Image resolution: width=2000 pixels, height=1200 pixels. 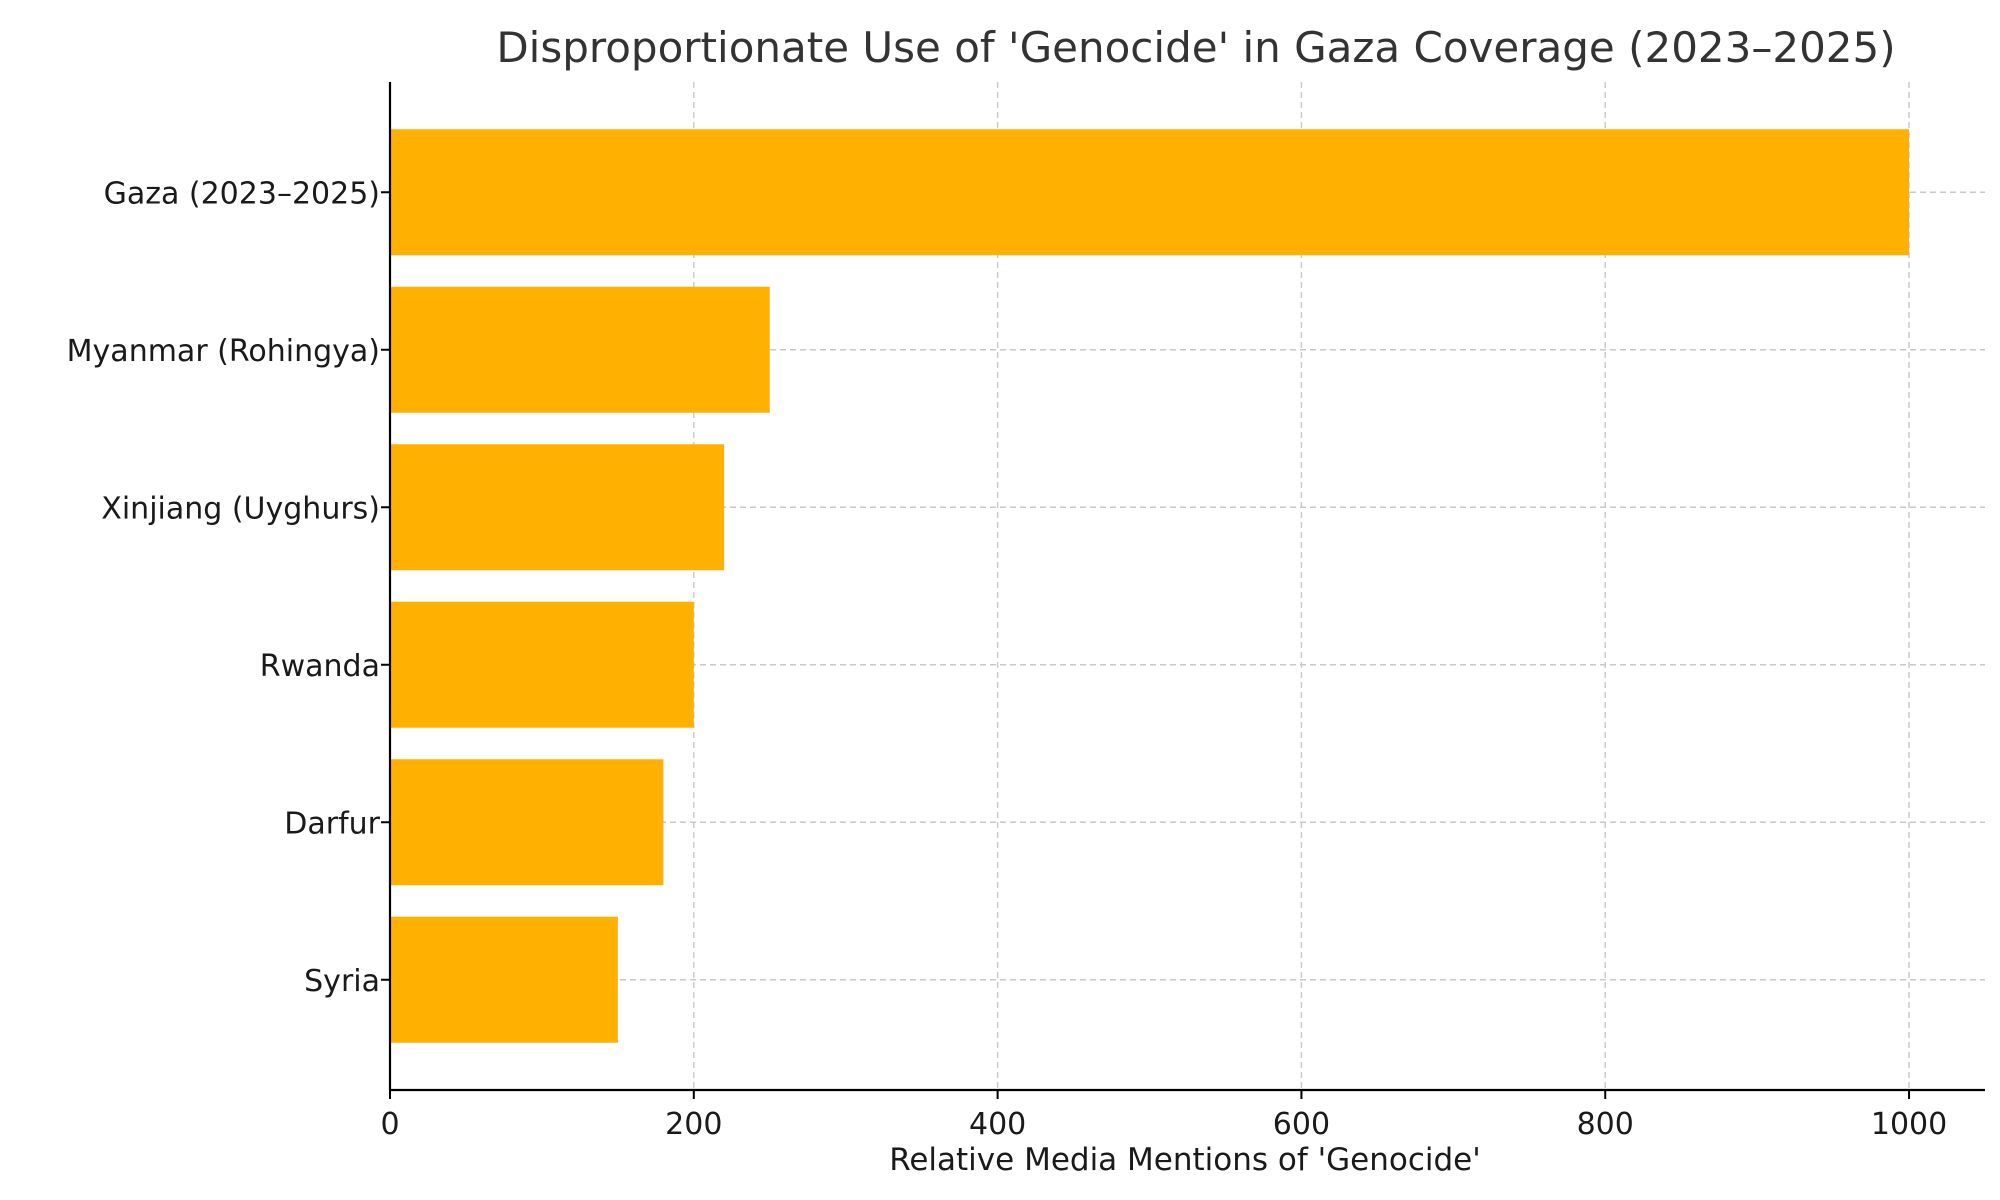 I want to click on y-tick-label-1: Myanmar (Rohingya), so click(x=223, y=351).